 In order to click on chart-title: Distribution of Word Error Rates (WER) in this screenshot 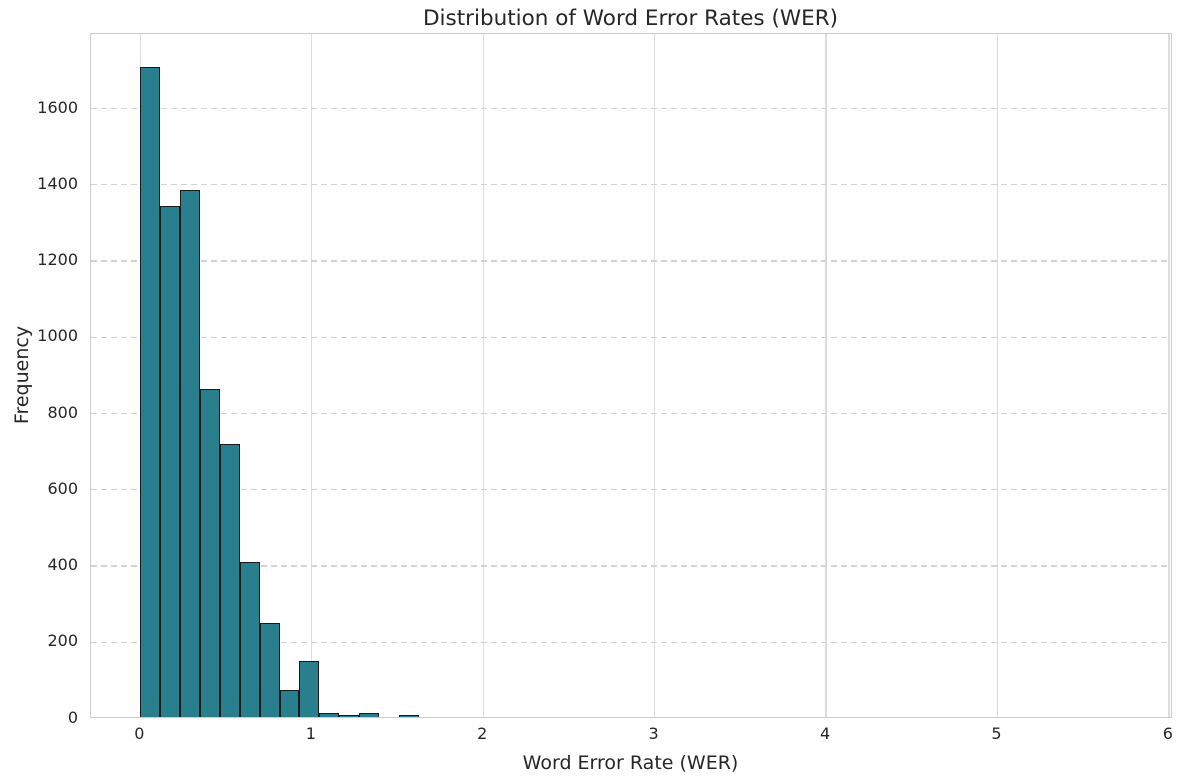, I will do `click(630, 18)`.